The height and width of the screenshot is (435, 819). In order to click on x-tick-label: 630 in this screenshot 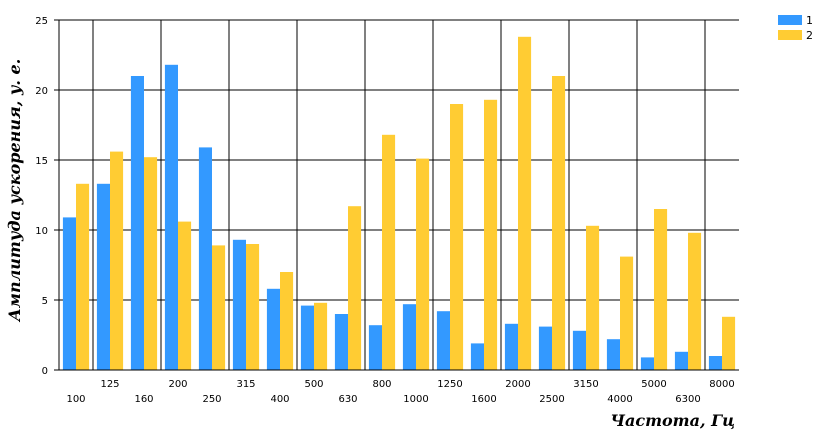, I will do `click(347, 399)`.